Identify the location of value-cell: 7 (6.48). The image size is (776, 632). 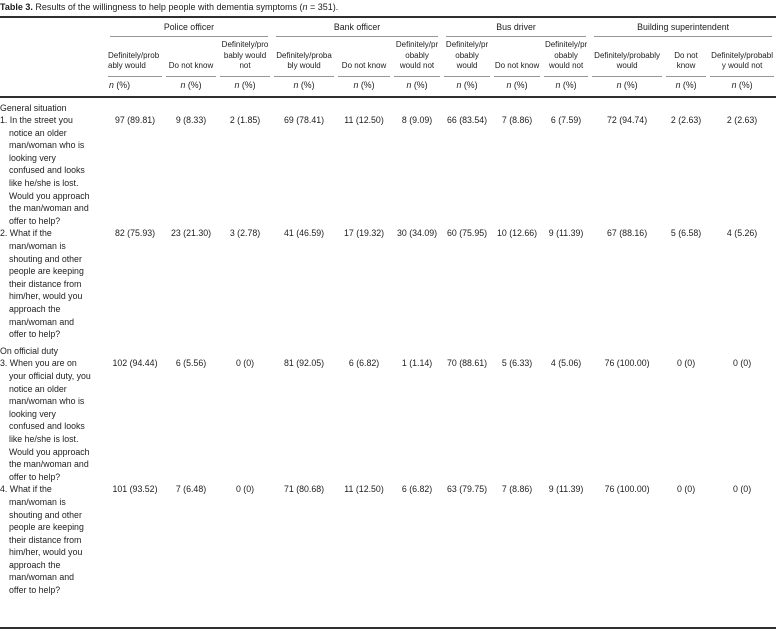
(191, 489).